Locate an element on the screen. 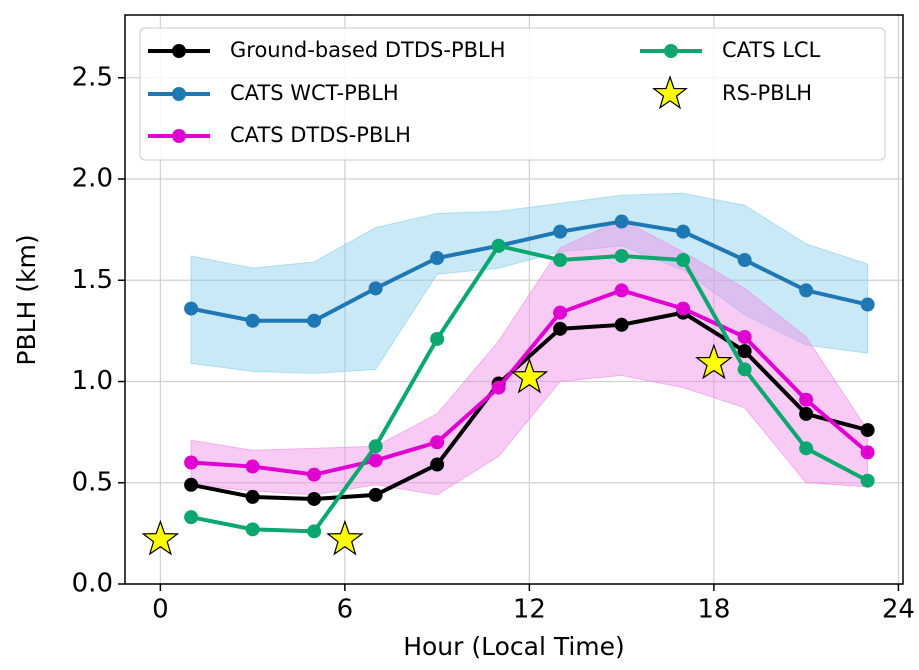 The image size is (919, 670). y-tick-label: 0.0 is located at coordinates (92, 584).